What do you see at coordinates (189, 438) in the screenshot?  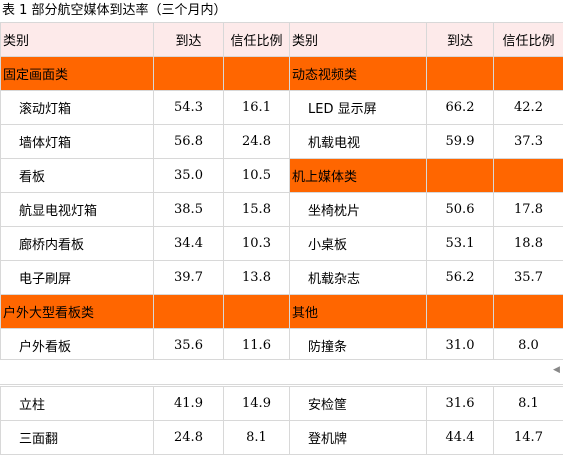 I see `item-reach: 24.8` at bounding box center [189, 438].